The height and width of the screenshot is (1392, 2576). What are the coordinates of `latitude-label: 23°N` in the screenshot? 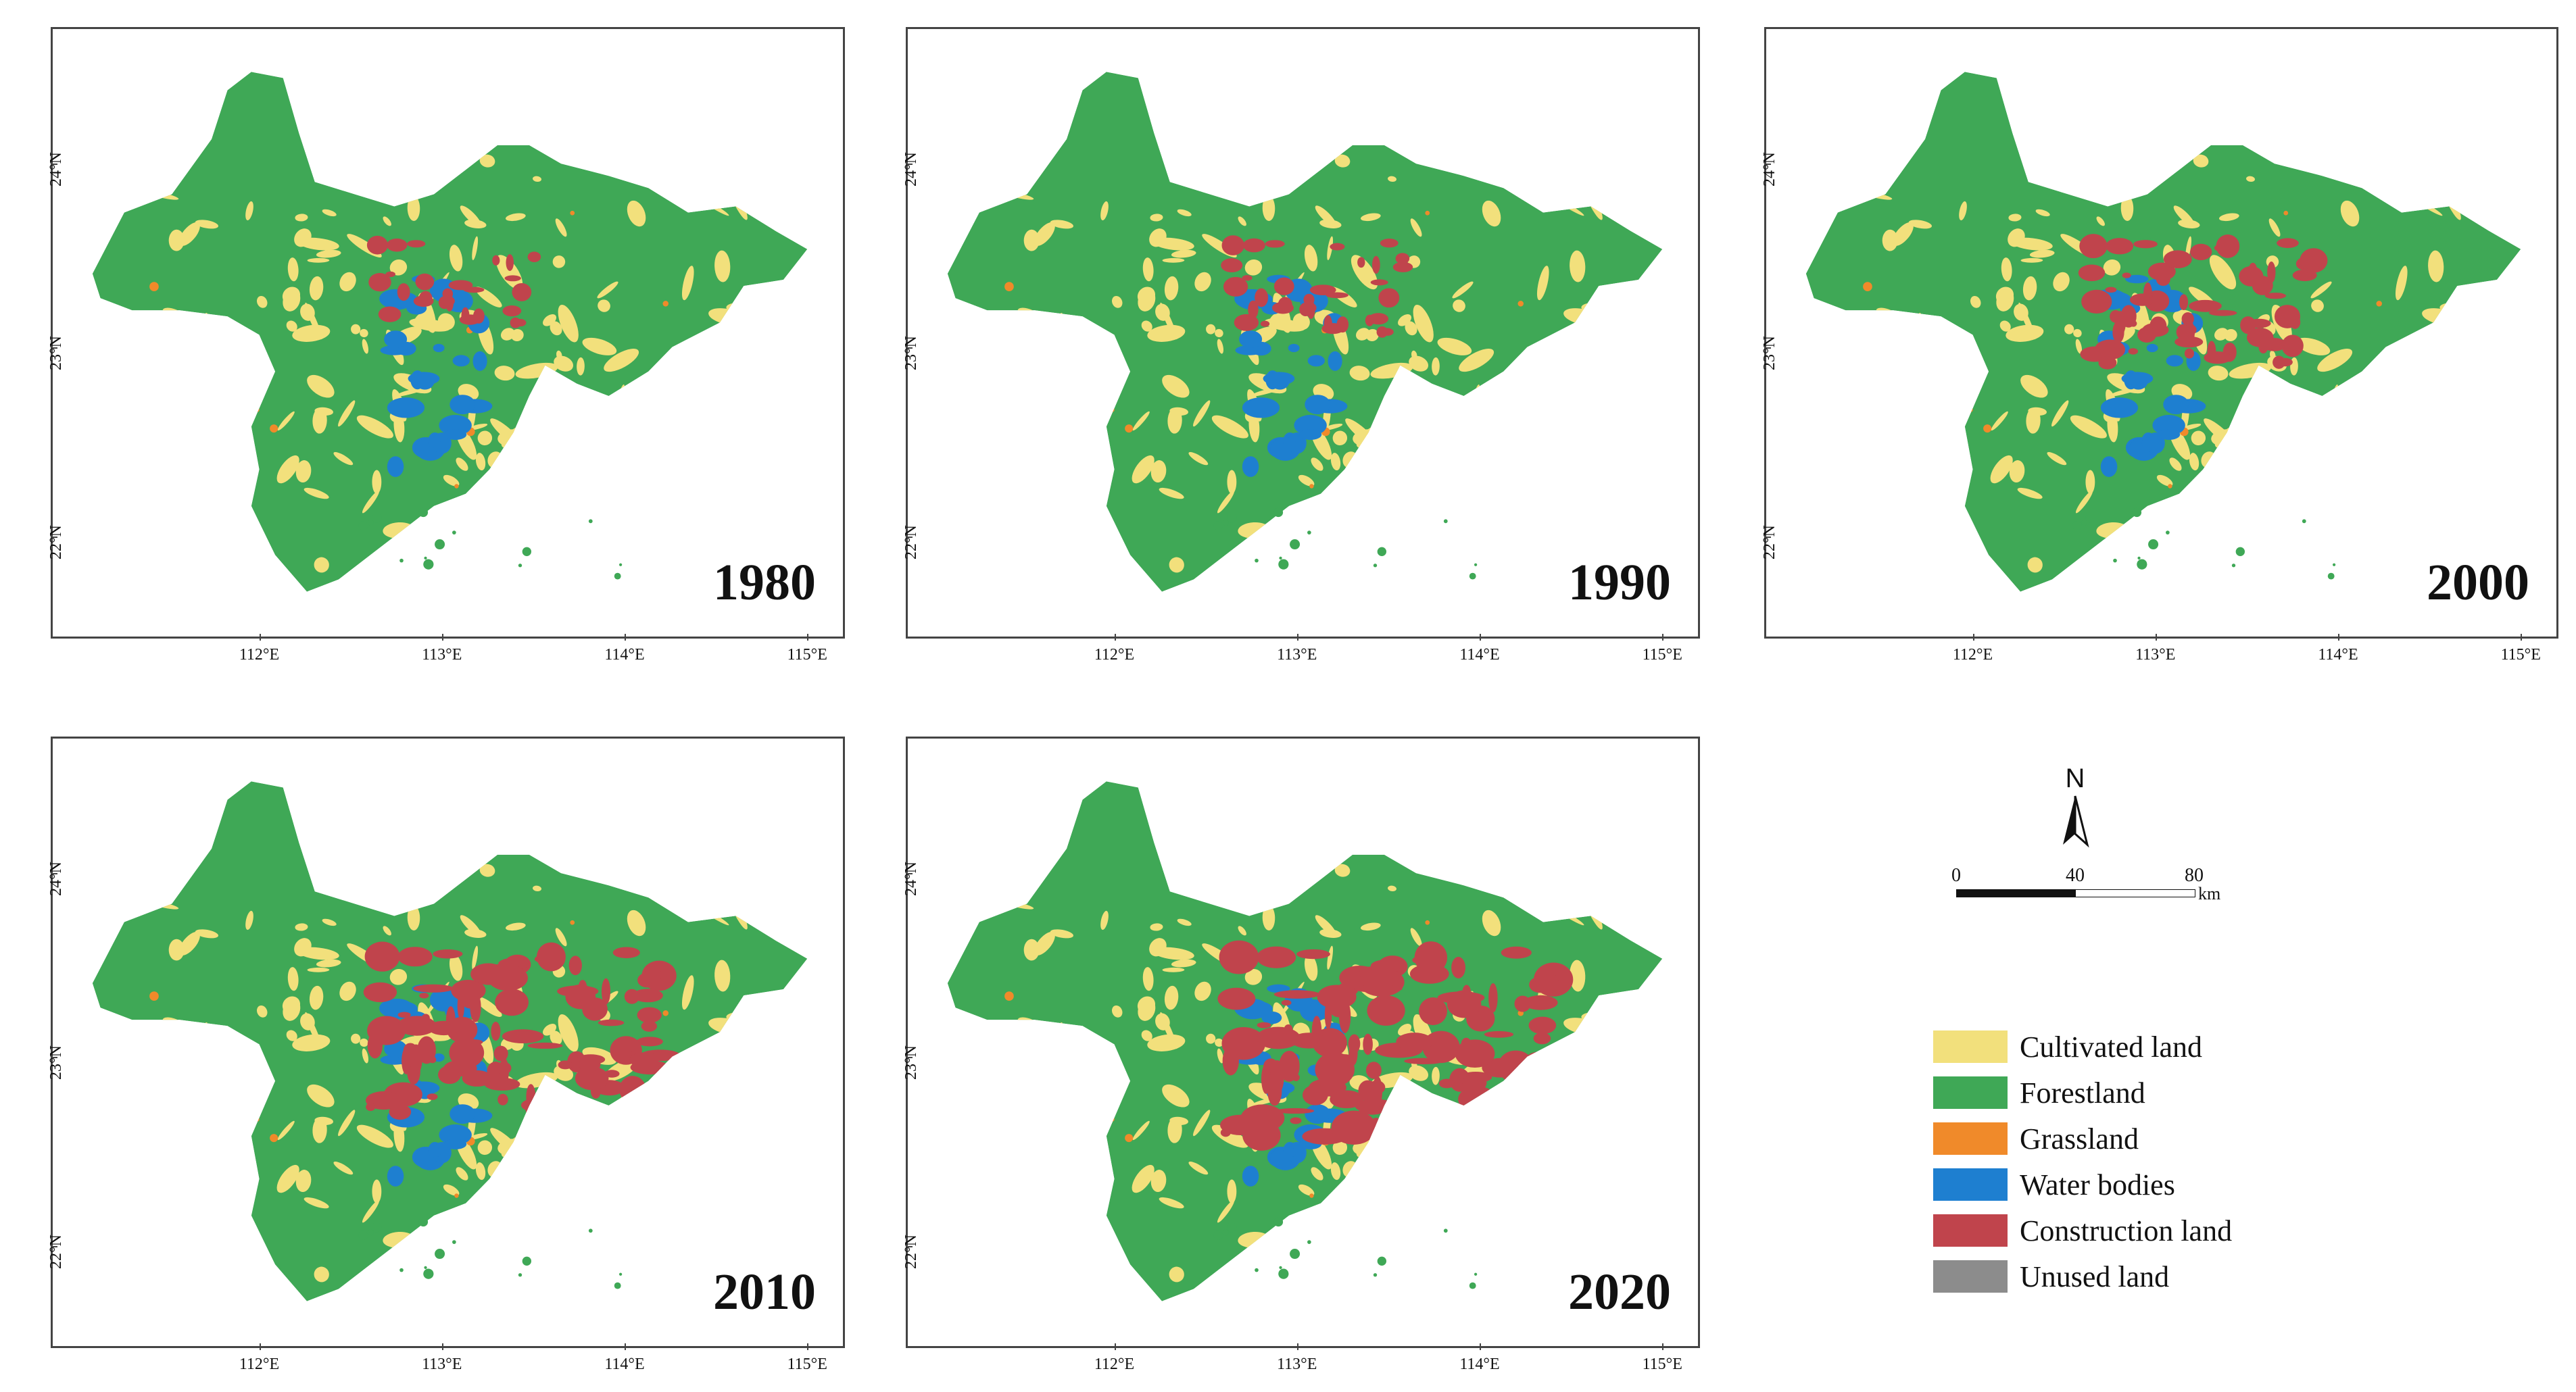 It's located at (56, 1062).